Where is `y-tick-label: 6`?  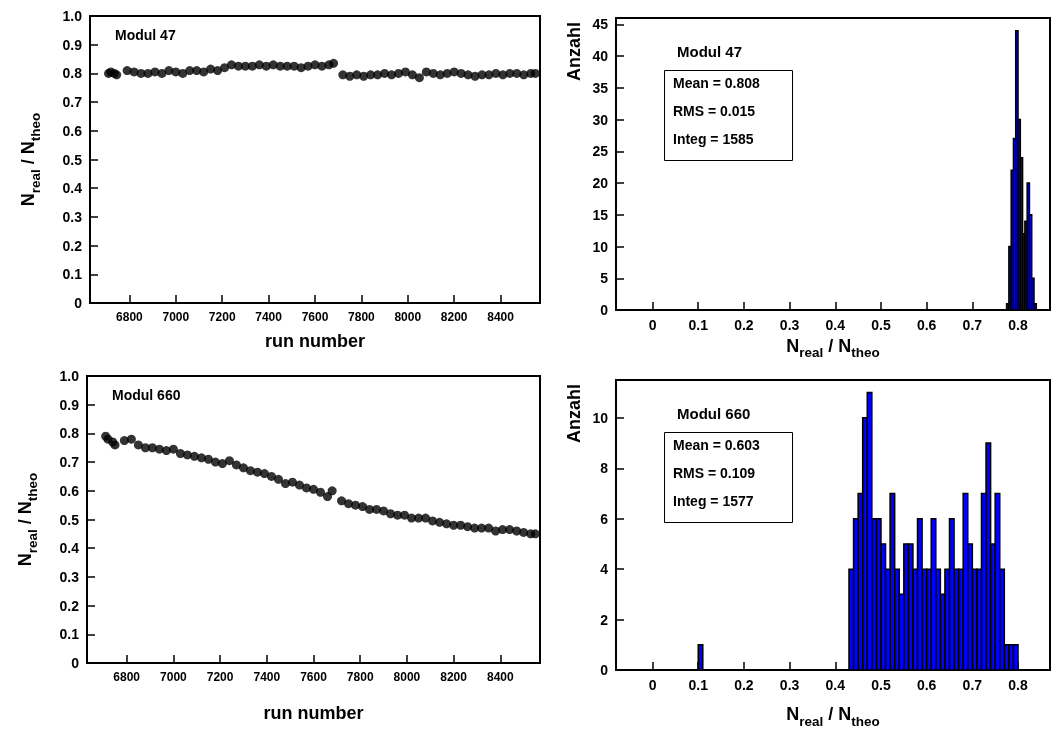 y-tick-label: 6 is located at coordinates (604, 518).